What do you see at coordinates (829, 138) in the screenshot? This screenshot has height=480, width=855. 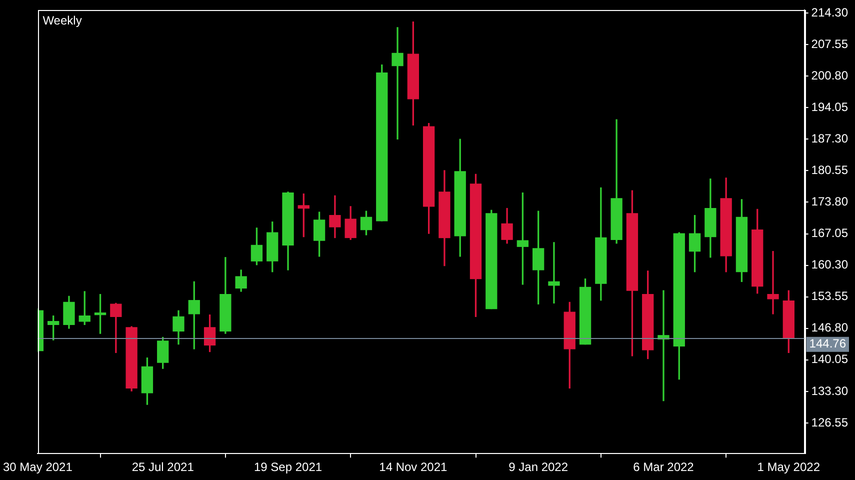 I see `y-tick-label: 187.30` at bounding box center [829, 138].